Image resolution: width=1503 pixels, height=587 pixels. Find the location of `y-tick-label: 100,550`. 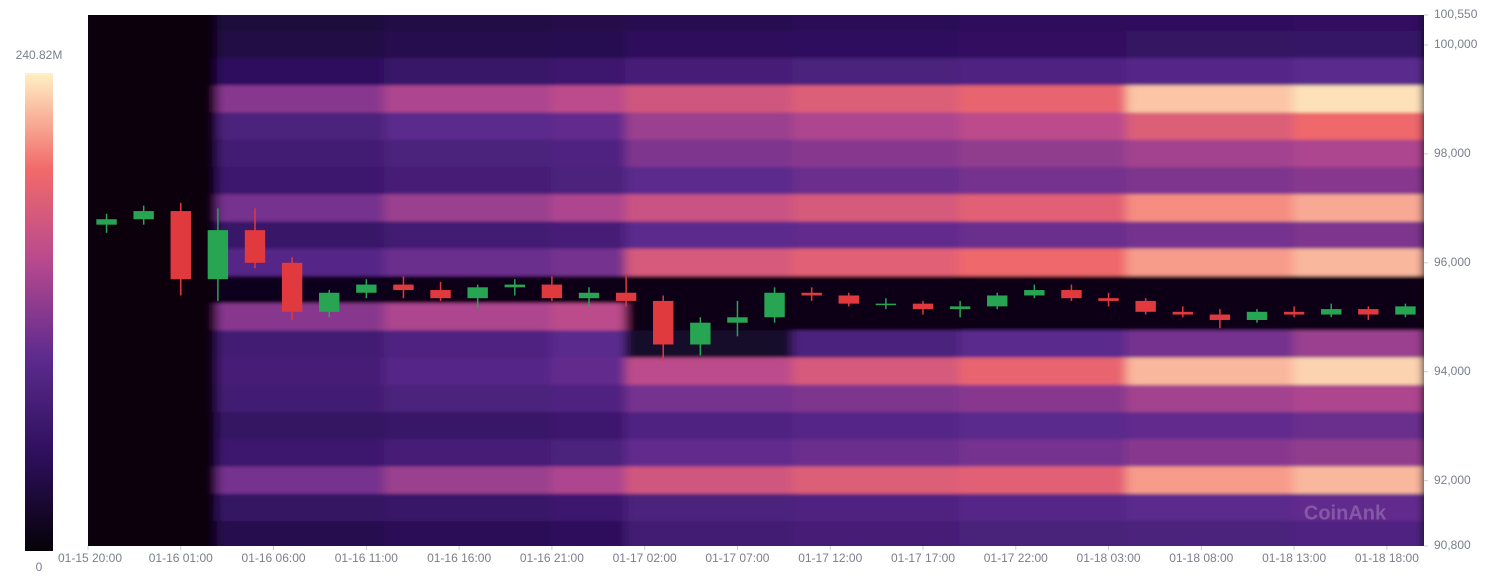

y-tick-label: 100,550 is located at coordinates (1456, 14).